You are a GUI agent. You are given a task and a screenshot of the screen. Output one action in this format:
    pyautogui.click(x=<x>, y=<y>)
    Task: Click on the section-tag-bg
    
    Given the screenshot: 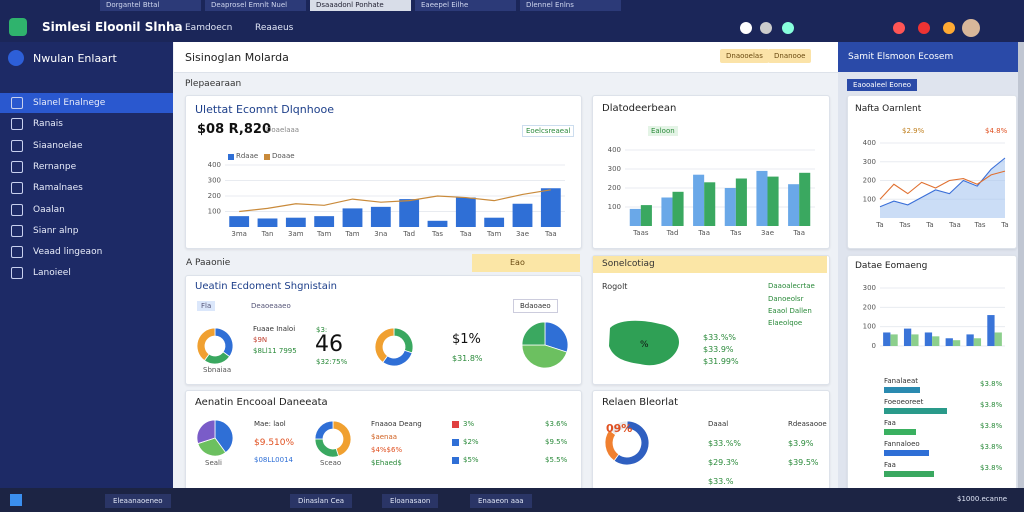 What is the action you would take?
    pyautogui.click(x=526, y=263)
    